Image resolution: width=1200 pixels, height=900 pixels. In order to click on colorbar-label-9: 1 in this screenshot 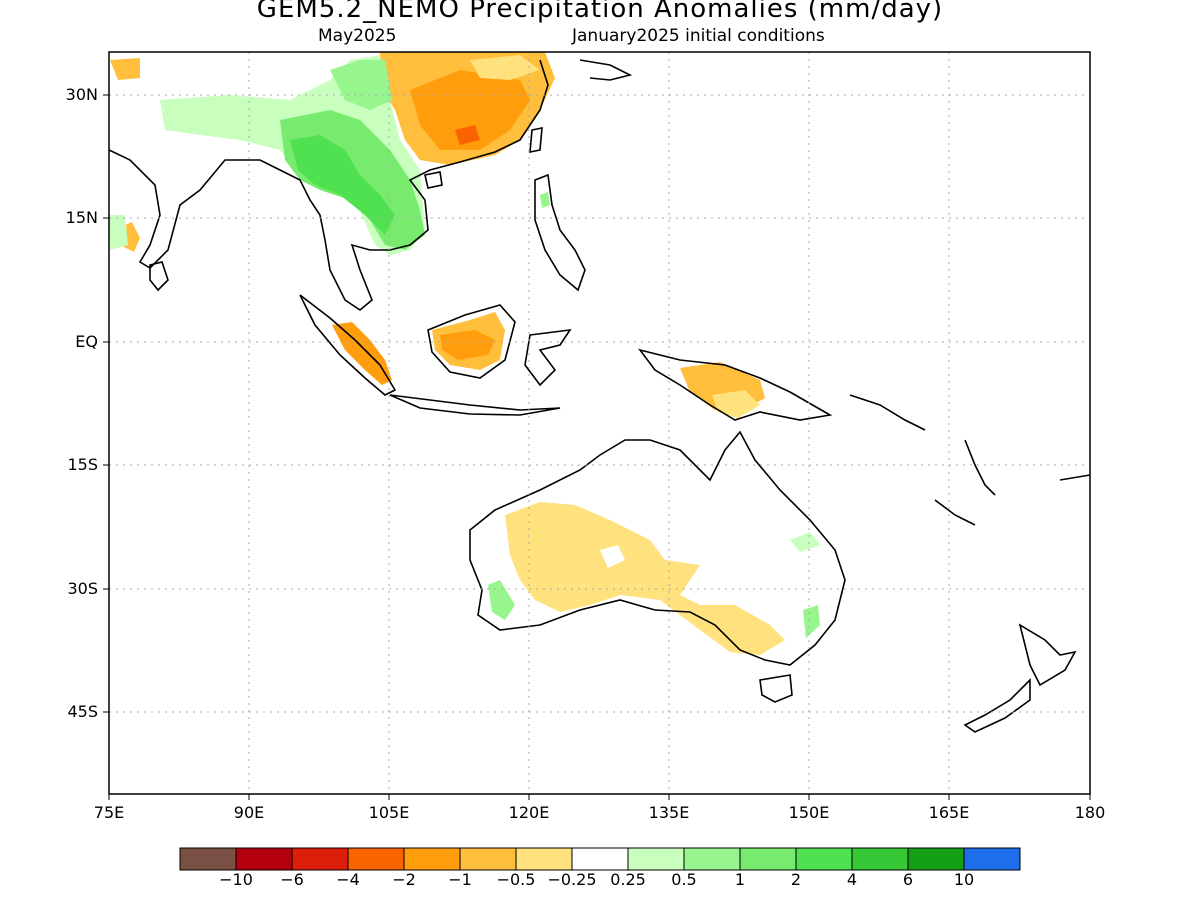, I will do `click(740, 879)`.